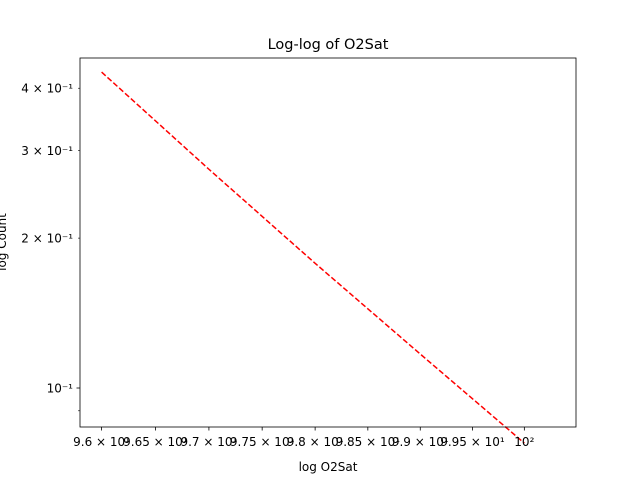 The image size is (640, 480). I want to click on x-tick-label: 9.6 × 10¹, so click(101, 442).